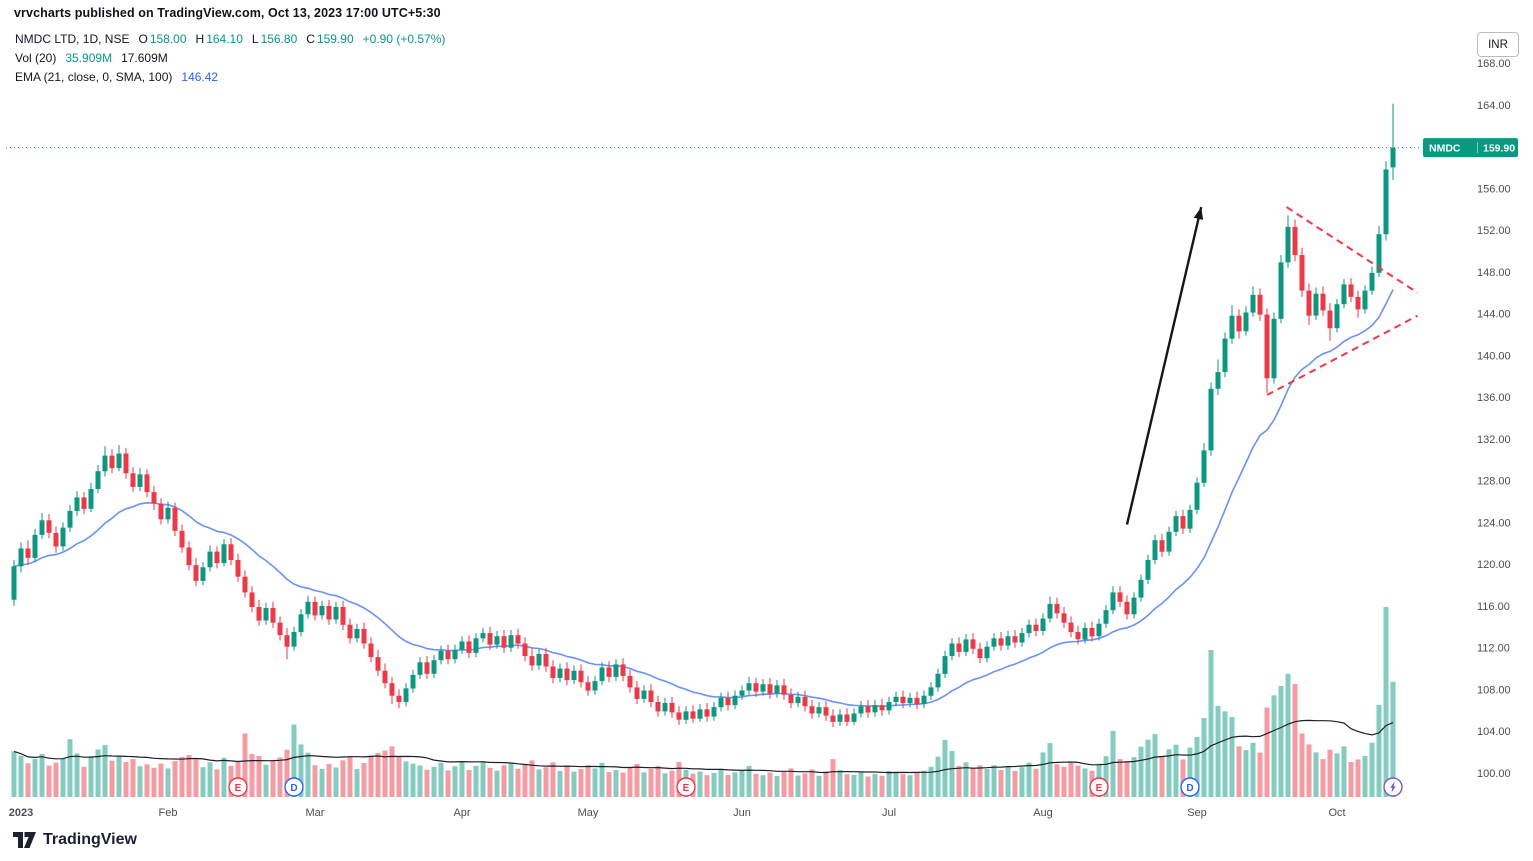 The width and height of the screenshot is (1533, 861). I want to click on symbol-title: NMDC LTD, 1D, NSE, so click(72, 39).